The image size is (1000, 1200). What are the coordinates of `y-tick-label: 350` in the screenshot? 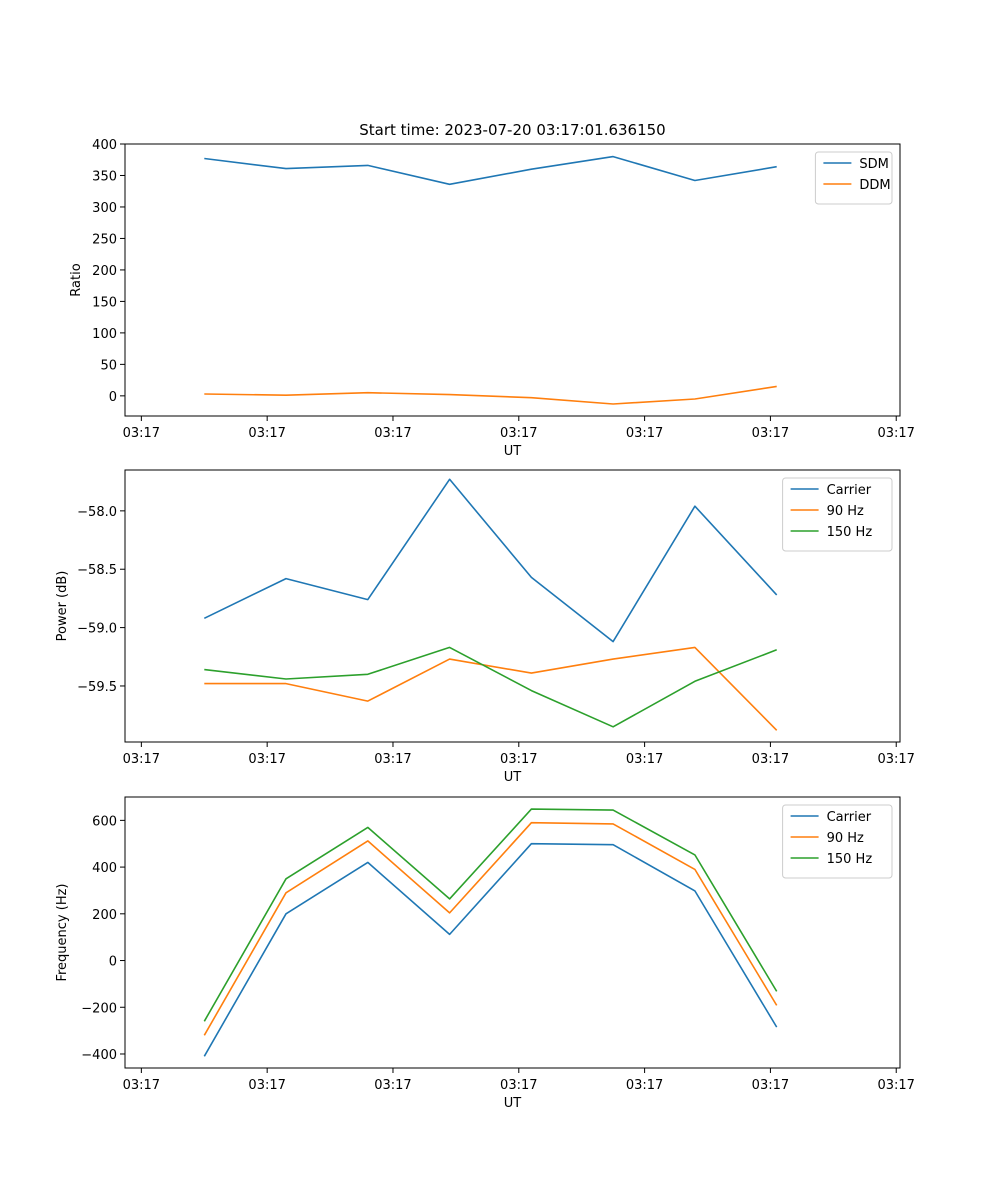 It's located at (104, 176).